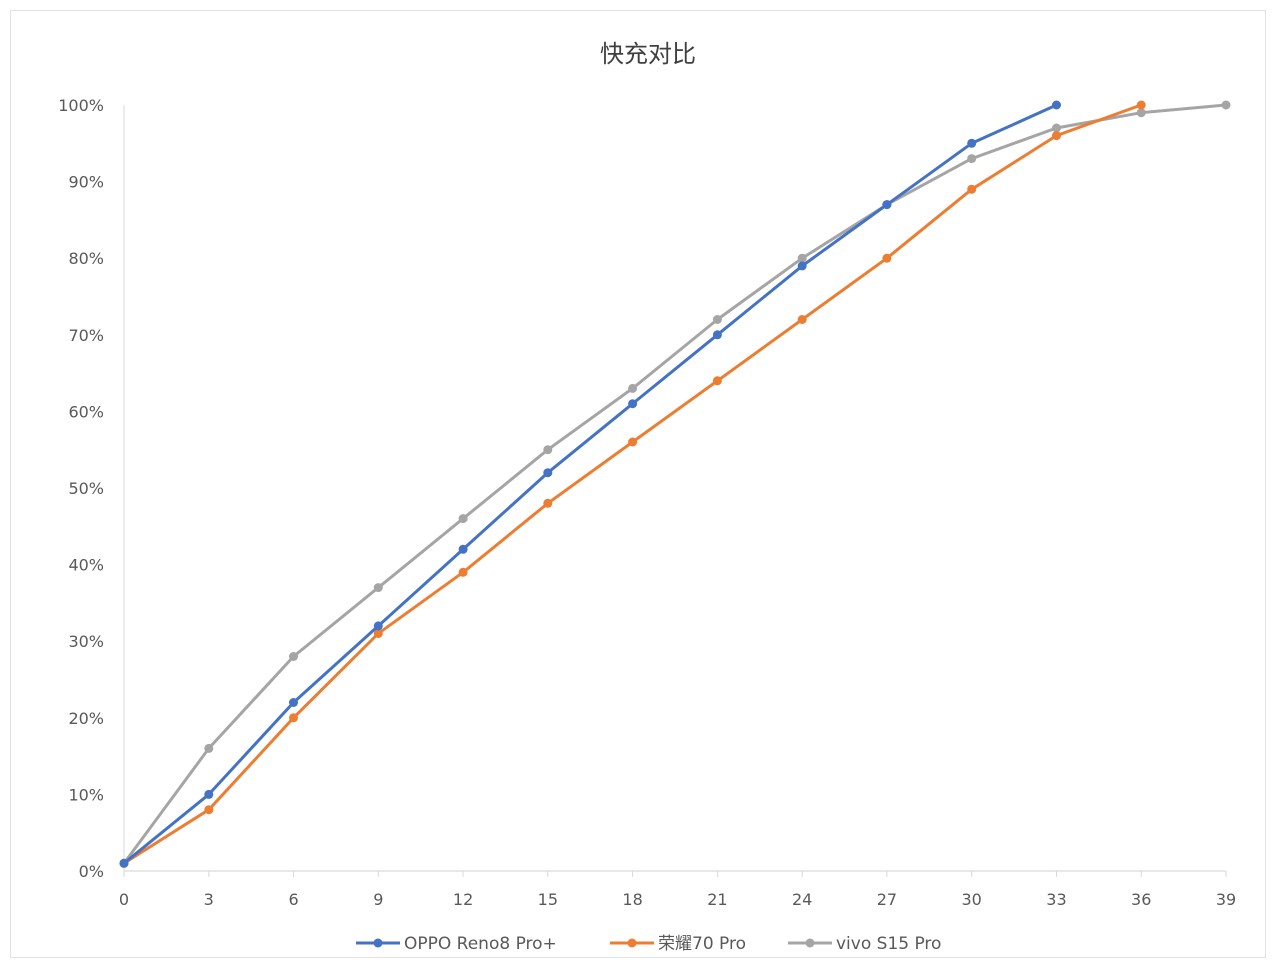 The image size is (1278, 969). What do you see at coordinates (1226, 899) in the screenshot?
I see `x-tick-label: 39` at bounding box center [1226, 899].